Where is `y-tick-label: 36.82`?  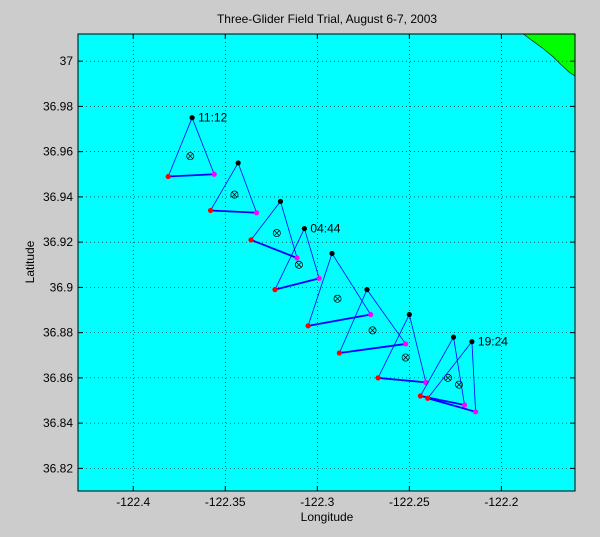 y-tick-label: 36.82 is located at coordinates (58, 468).